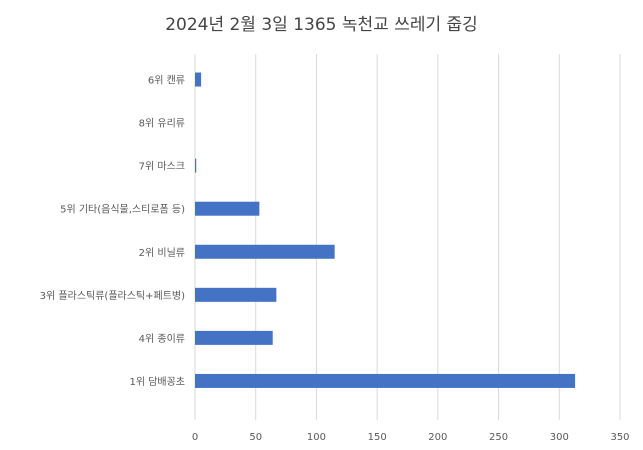  Describe the element at coordinates (162, 338) in the screenshot. I see `category-label: 4위 종이류` at that location.